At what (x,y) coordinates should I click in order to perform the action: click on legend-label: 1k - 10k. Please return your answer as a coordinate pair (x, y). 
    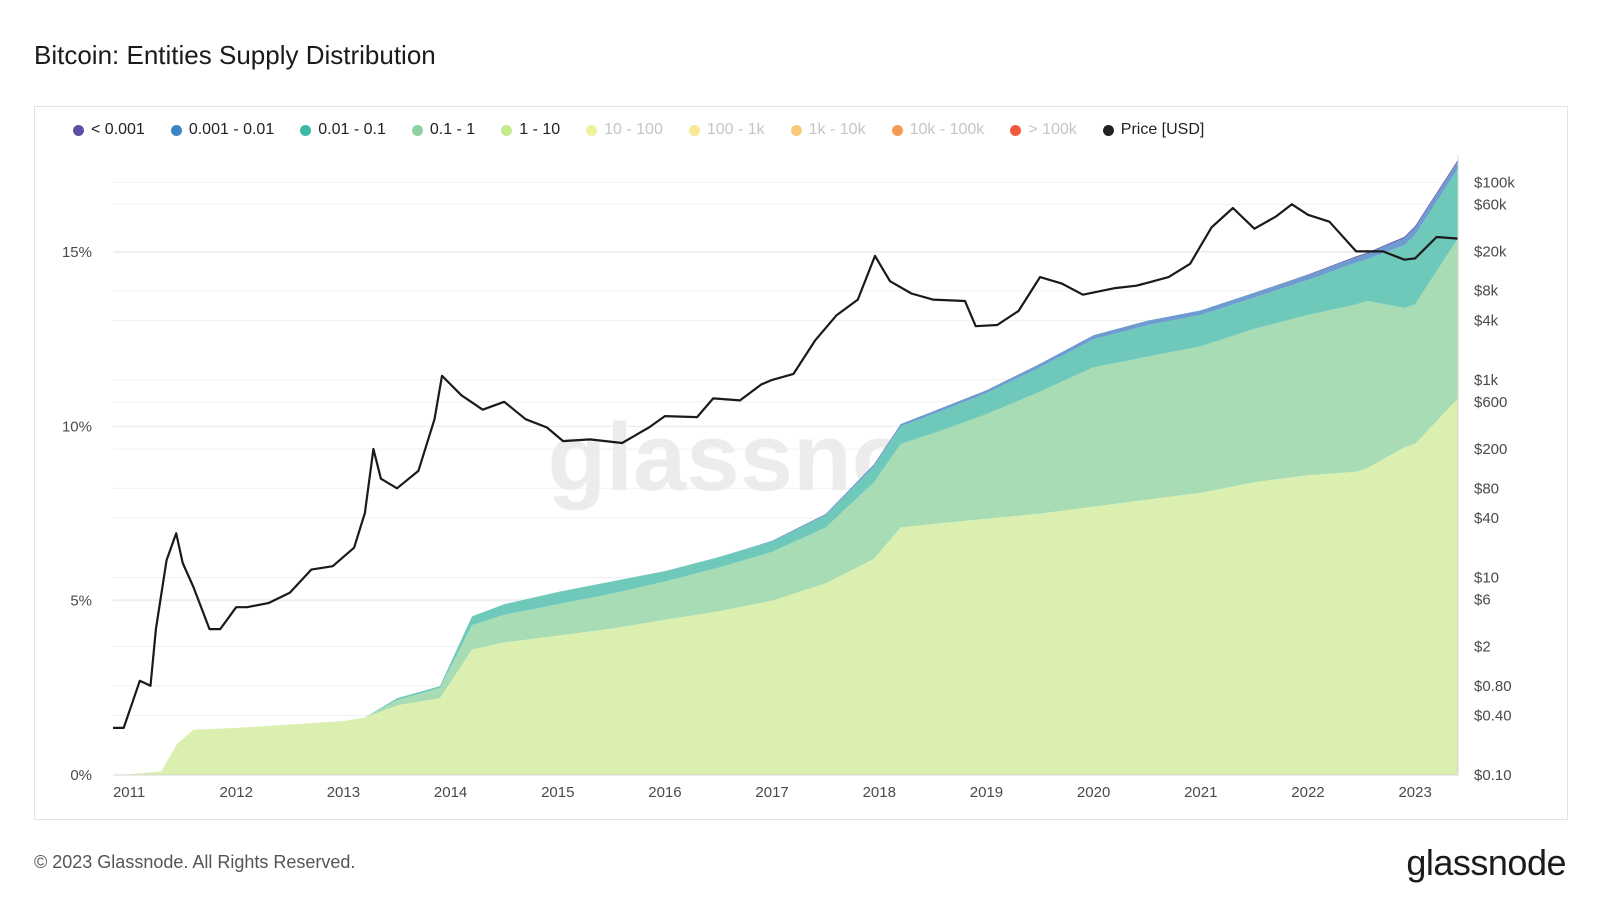
    Looking at the image, I should click on (837, 129).